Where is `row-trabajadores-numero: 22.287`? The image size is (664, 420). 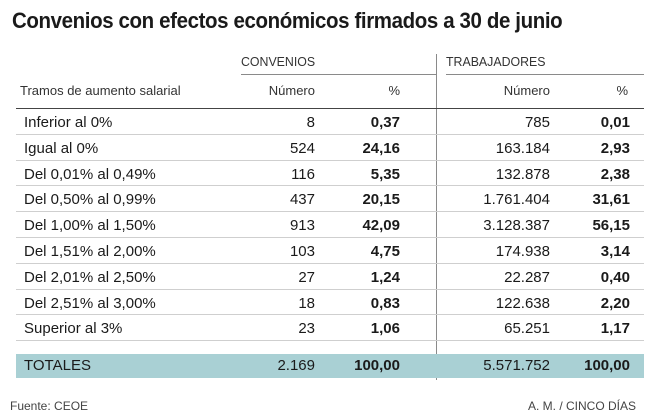 row-trabajadores-numero: 22.287 is located at coordinates (527, 277).